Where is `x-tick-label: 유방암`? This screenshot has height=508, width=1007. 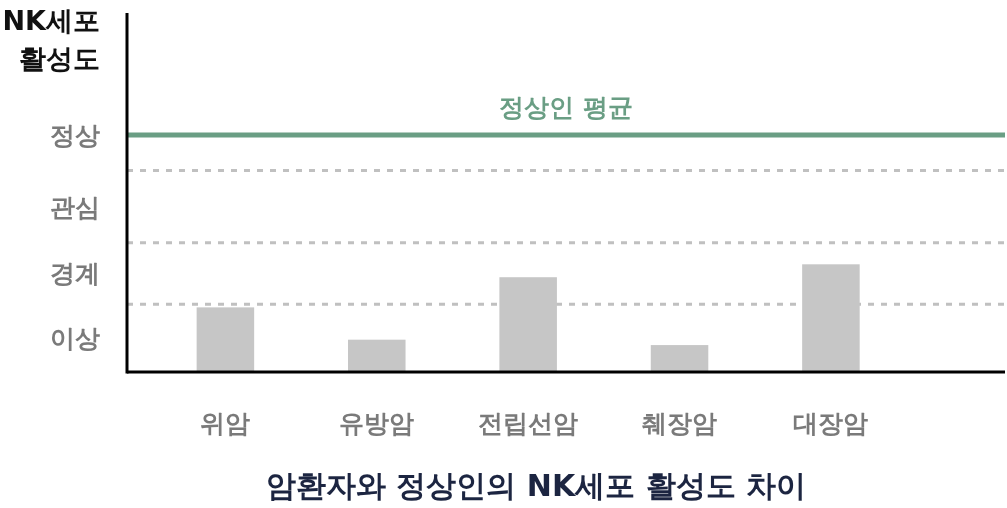
x-tick-label: 유방암 is located at coordinates (377, 423).